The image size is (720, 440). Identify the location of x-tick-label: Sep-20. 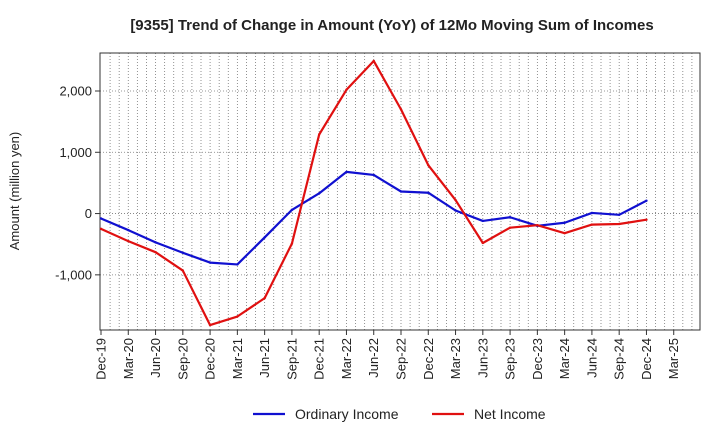
(182, 359).